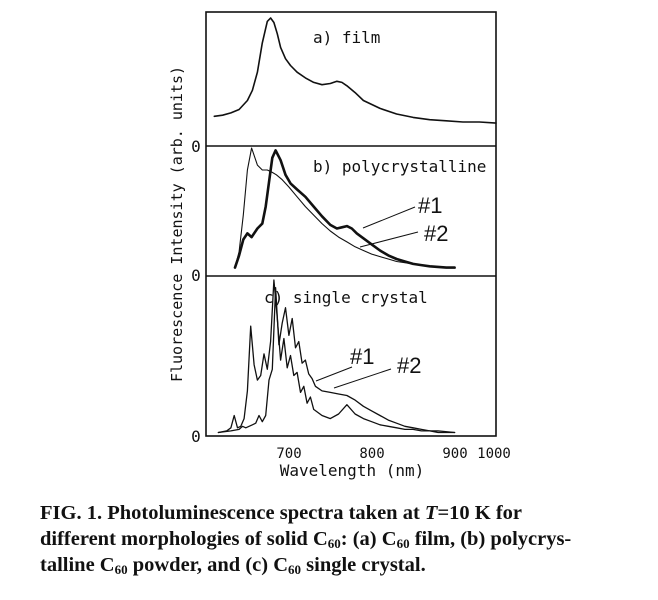  Describe the element at coordinates (368, 539) in the screenshot. I see `caption-text: : (a) C` at that location.